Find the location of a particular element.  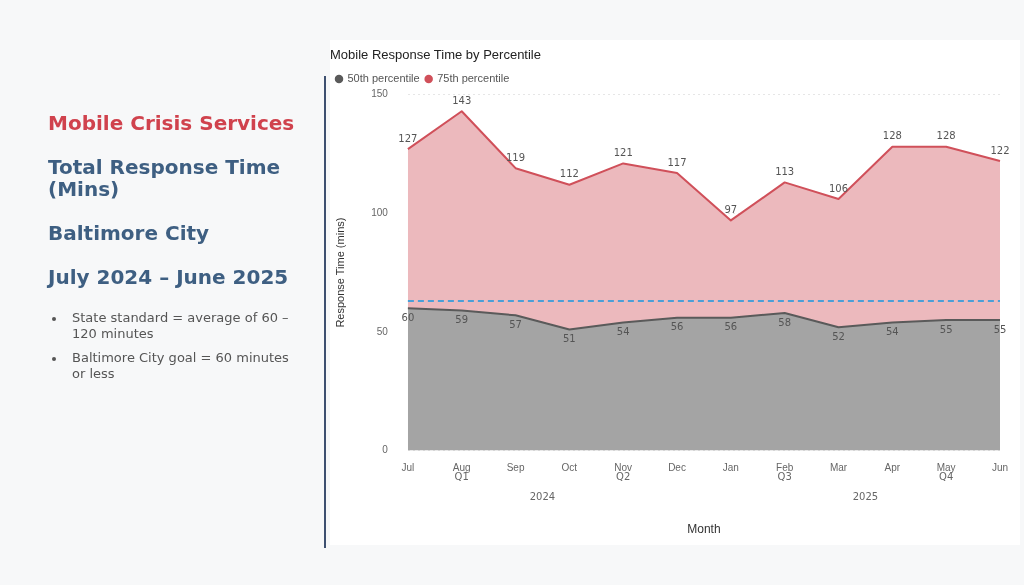

x-tick-label: Sep is located at coordinates (515, 468).